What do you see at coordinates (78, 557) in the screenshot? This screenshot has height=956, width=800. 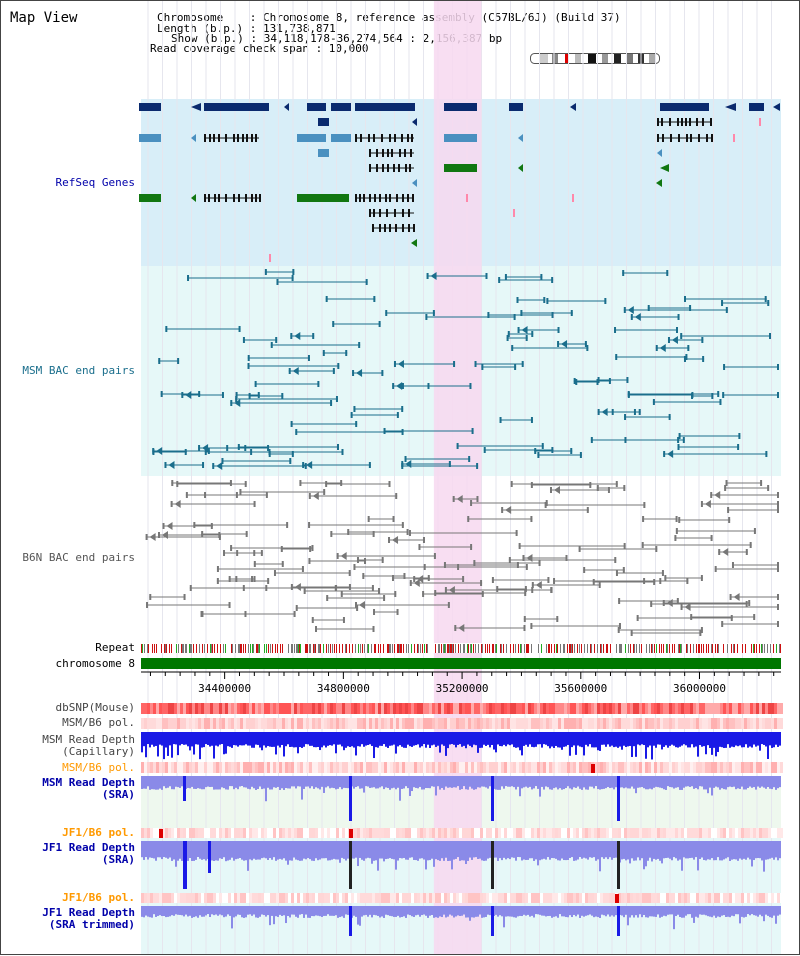 I see `track-label-b6n-bac: B6N BAC end pairs` at bounding box center [78, 557].